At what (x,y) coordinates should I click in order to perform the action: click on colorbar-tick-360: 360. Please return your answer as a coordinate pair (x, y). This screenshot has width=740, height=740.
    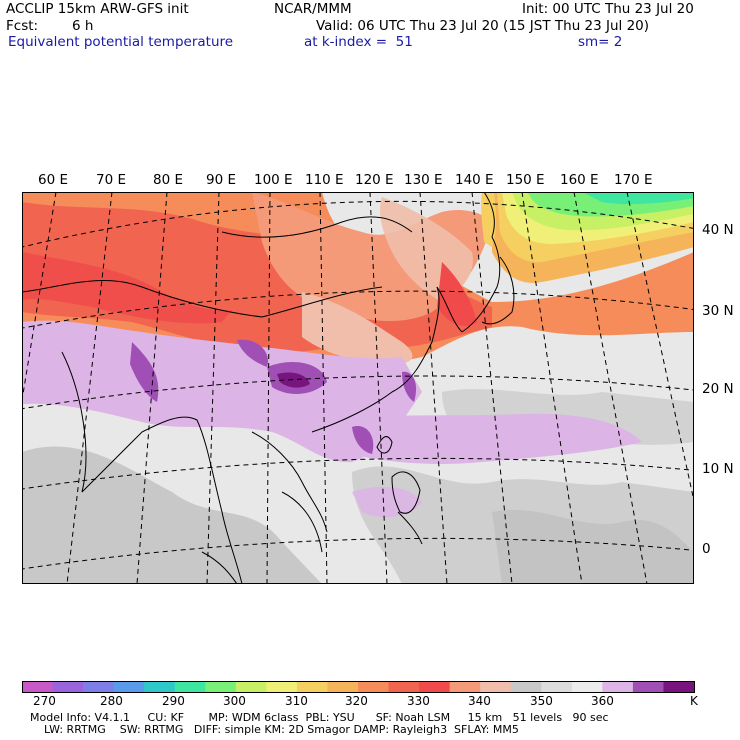
    Looking at the image, I should click on (602, 701).